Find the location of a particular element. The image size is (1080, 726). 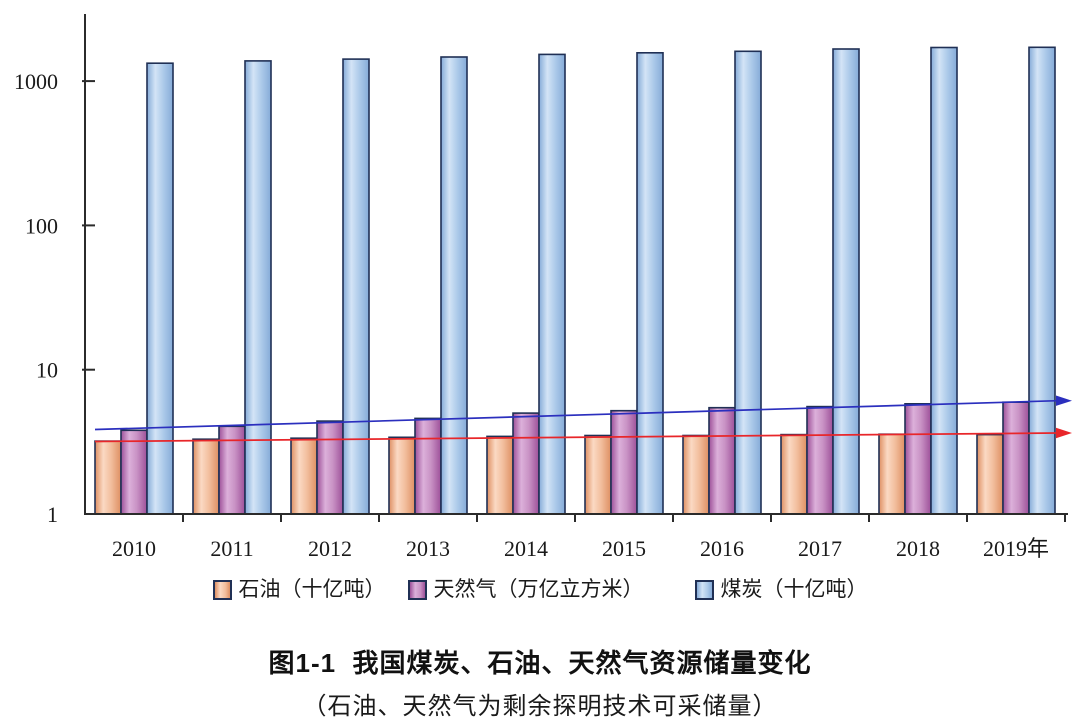

bar-gas-2010 is located at coordinates (134, 472).